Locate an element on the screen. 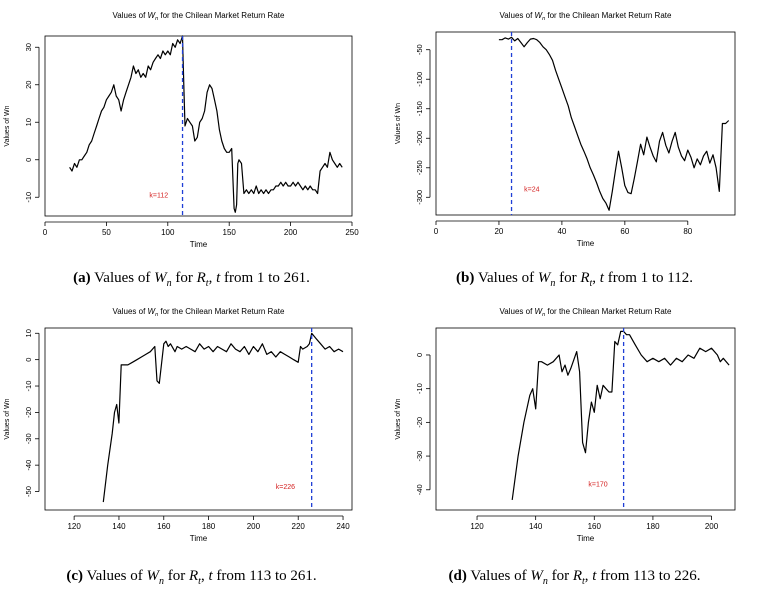 The width and height of the screenshot is (766, 592). x-tick-label: 60 is located at coordinates (624, 231).